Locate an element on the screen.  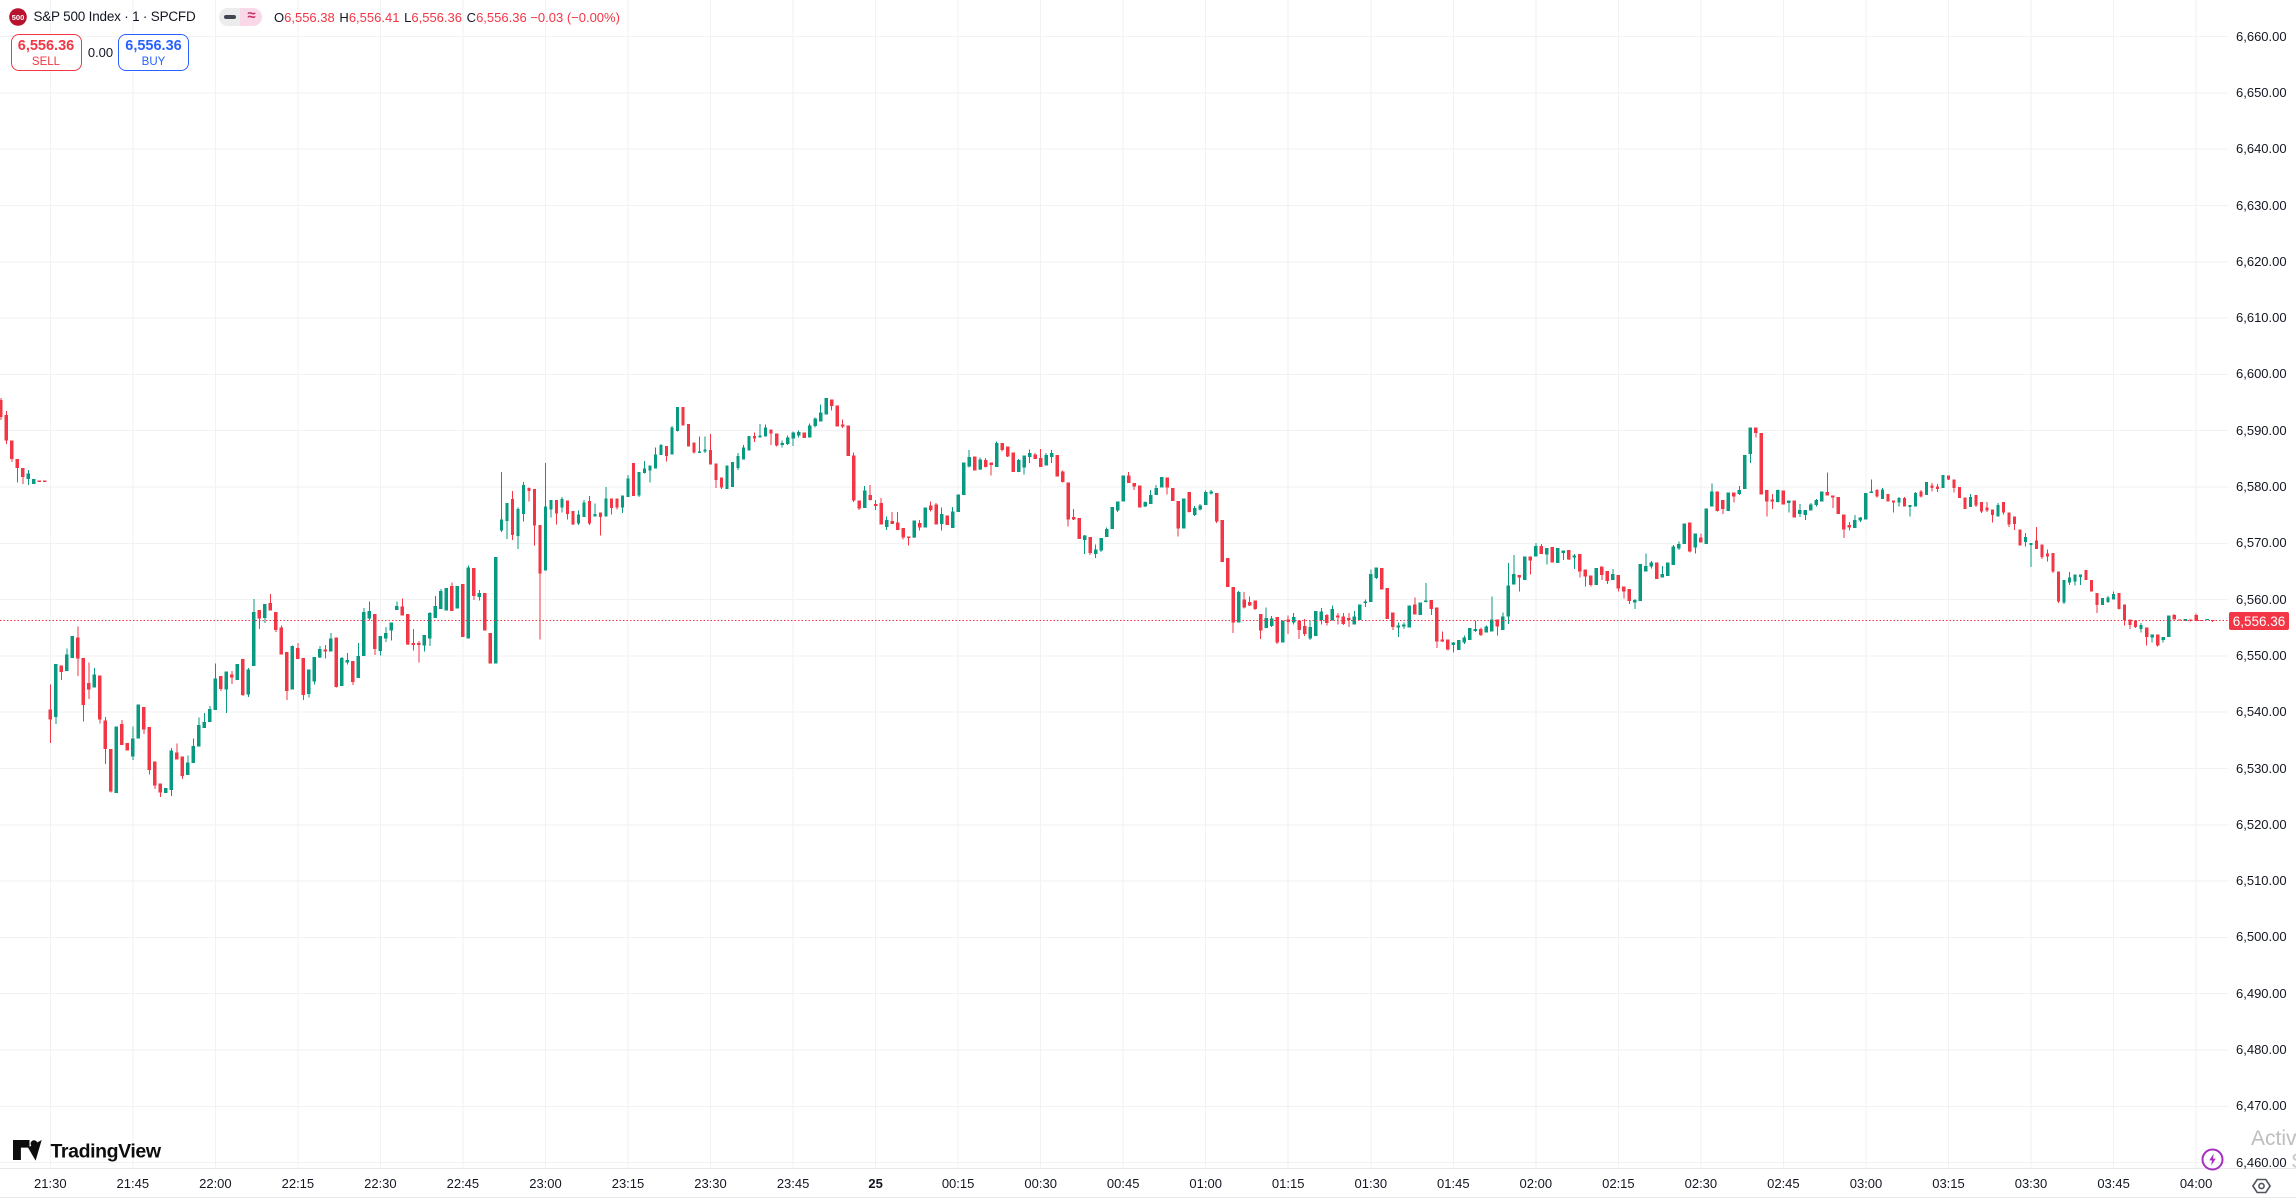
svg-text: 500 is located at coordinates (18, 17).